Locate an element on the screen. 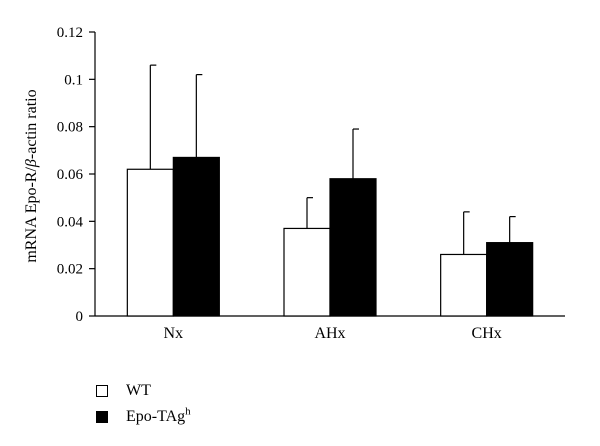 The width and height of the screenshot is (600, 446). y-tick-label: 0.12 is located at coordinates (70, 33).